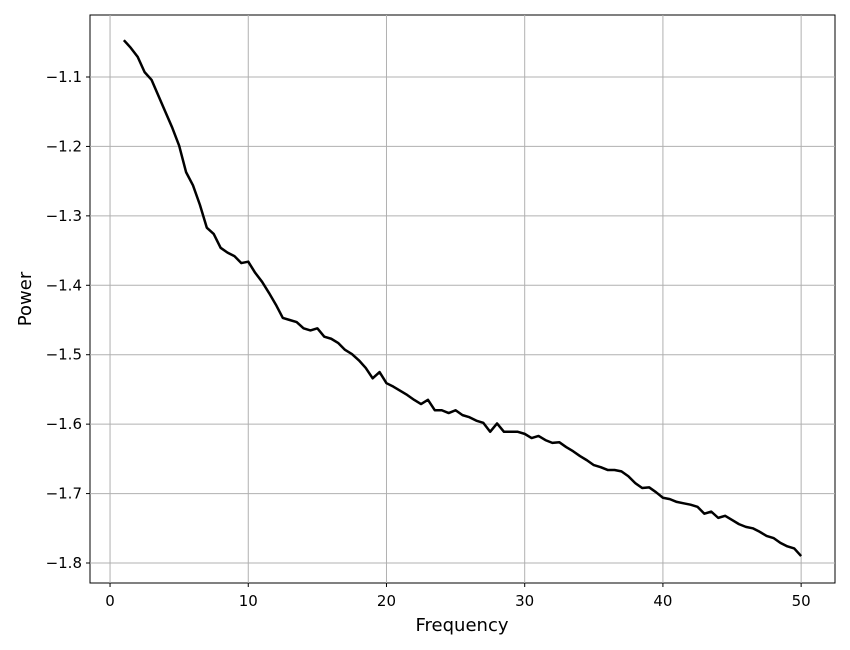 Image resolution: width=850 pixels, height=650 pixels. What do you see at coordinates (662, 601) in the screenshot?
I see `x-tick-label: 40` at bounding box center [662, 601].